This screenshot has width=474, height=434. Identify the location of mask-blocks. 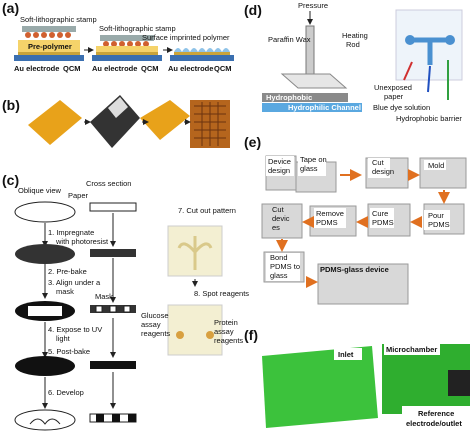
(113, 309).